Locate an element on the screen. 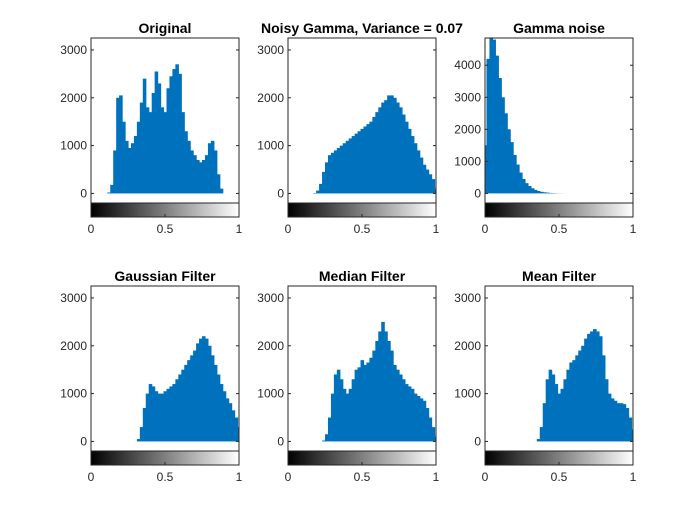  x-tick-label: 0.5 is located at coordinates (559, 477).